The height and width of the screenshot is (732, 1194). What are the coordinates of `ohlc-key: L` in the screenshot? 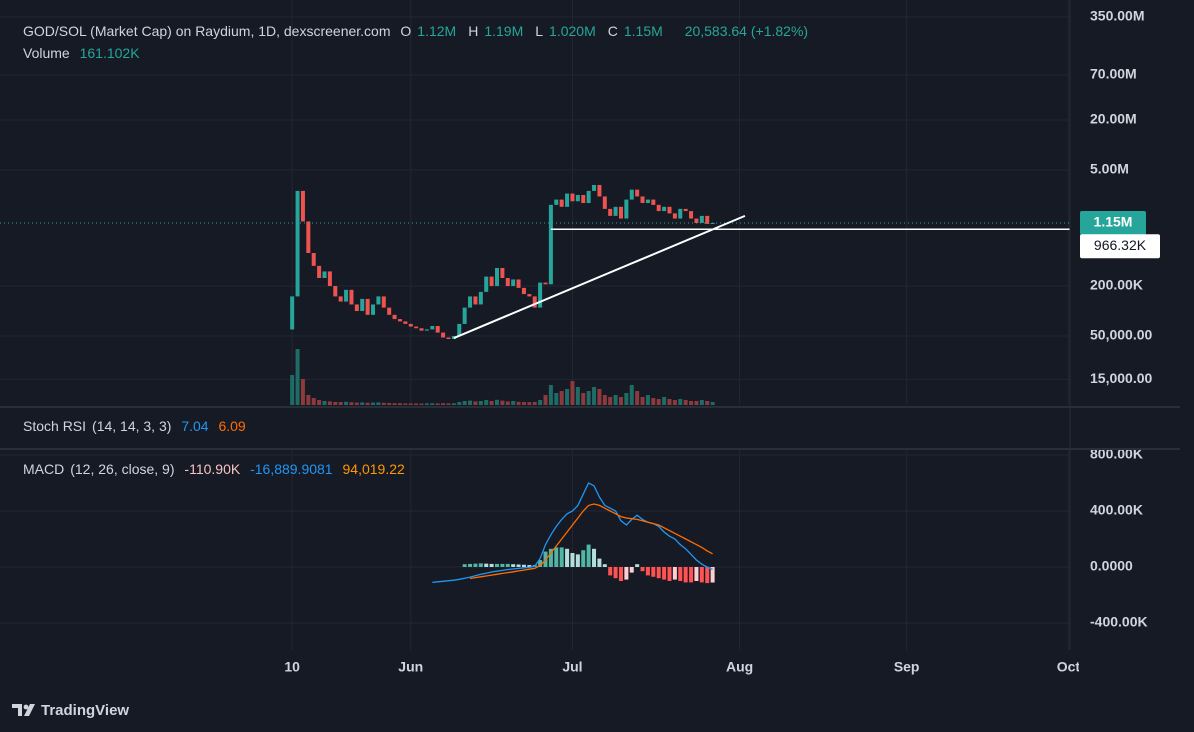 It's located at (539, 31).